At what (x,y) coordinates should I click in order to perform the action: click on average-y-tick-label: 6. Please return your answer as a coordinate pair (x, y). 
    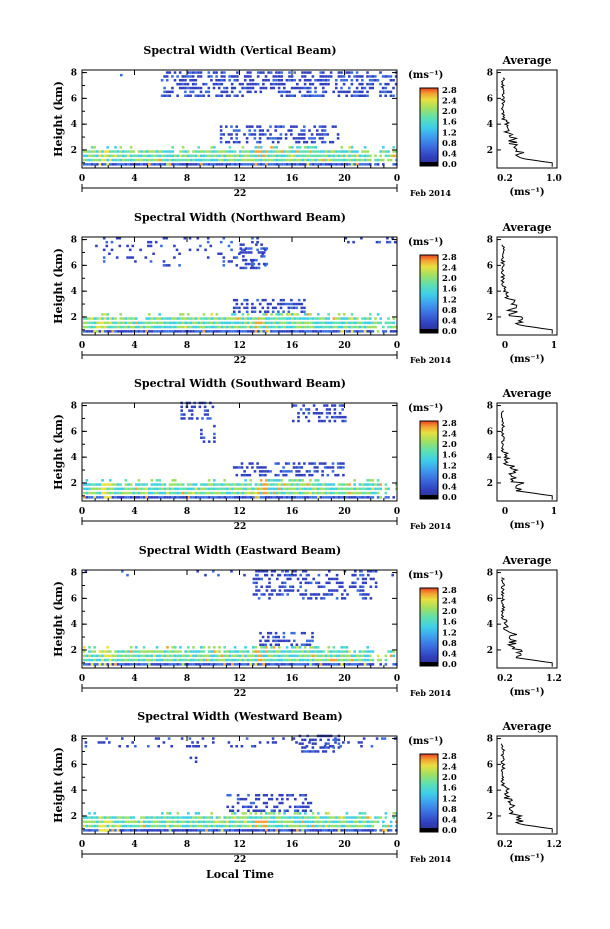
    Looking at the image, I should click on (490, 432).